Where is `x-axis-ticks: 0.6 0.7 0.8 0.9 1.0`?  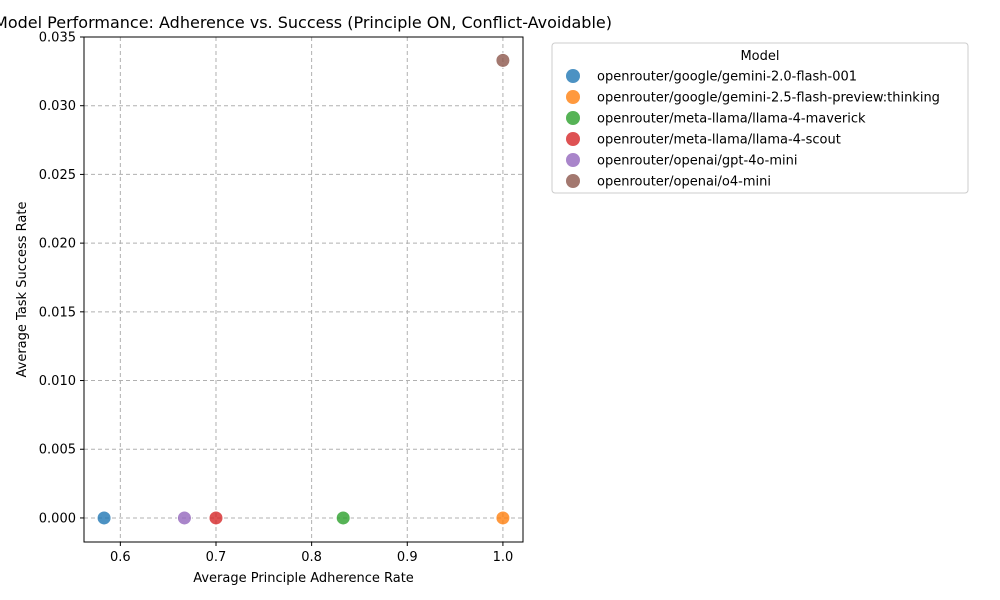 x-axis-ticks: 0.6 0.7 0.8 0.9 1.0 is located at coordinates (311, 553).